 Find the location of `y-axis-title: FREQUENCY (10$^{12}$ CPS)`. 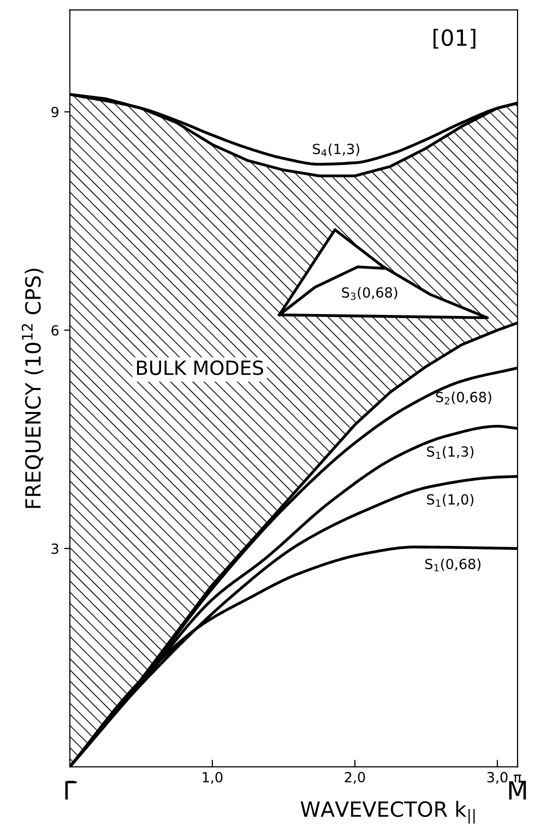

y-axis-title: FREQUENCY (10$^{12}$ CPS) is located at coordinates (33, 388).